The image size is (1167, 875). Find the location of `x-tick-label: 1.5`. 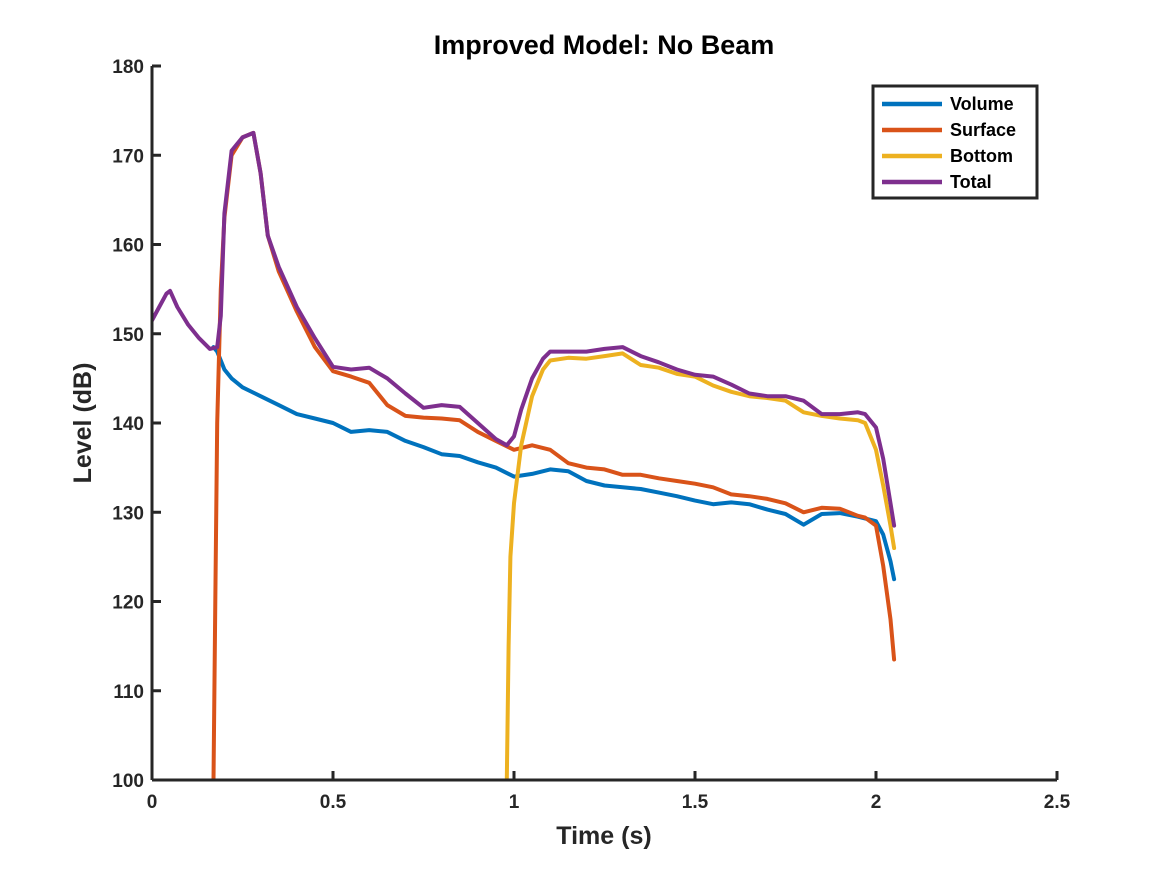

x-tick-label: 1.5 is located at coordinates (695, 802).